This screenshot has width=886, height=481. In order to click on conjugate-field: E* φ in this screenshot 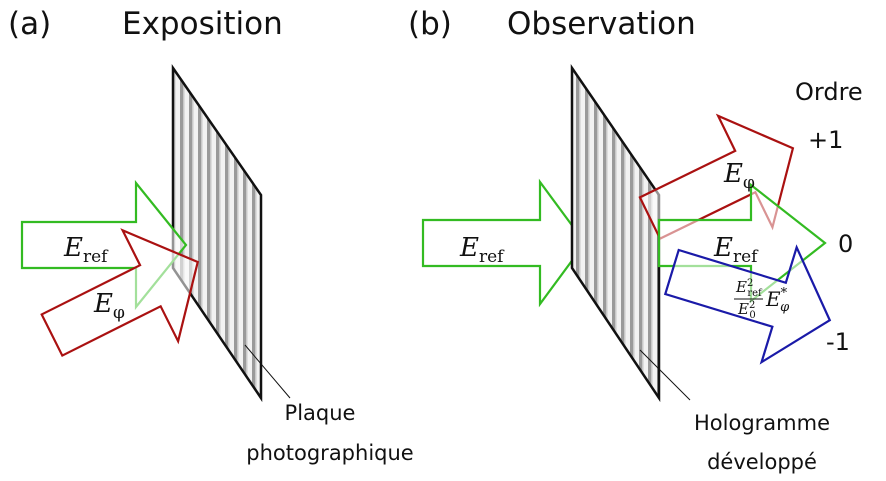, I will do `click(777, 300)`.